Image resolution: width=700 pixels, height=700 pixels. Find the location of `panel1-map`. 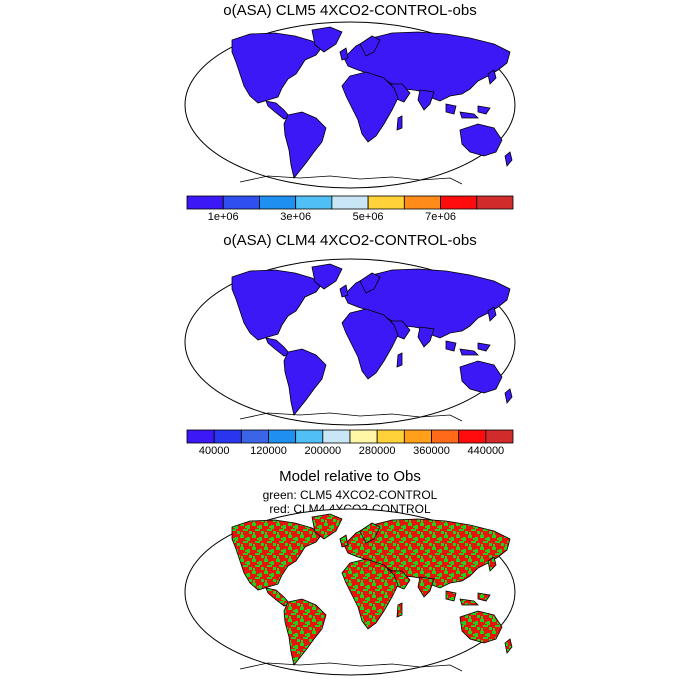

panel1-map is located at coordinates (350, 105).